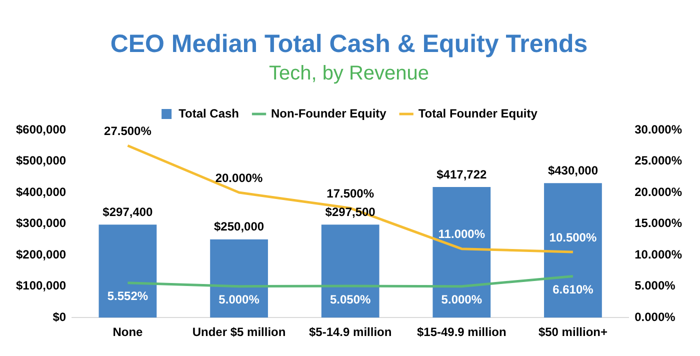  What do you see at coordinates (41, 223) in the screenshot?
I see `y-tick-label: $300,000` at bounding box center [41, 223].